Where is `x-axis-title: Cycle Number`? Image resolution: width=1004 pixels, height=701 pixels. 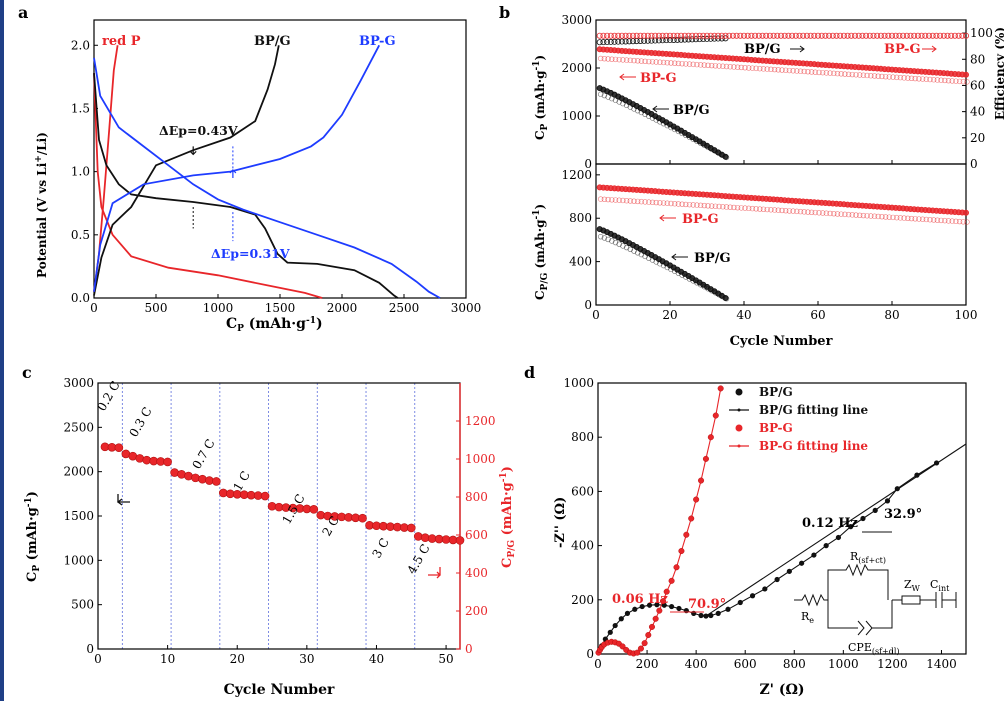 x-axis-title: Cycle Number is located at coordinates (279, 690).